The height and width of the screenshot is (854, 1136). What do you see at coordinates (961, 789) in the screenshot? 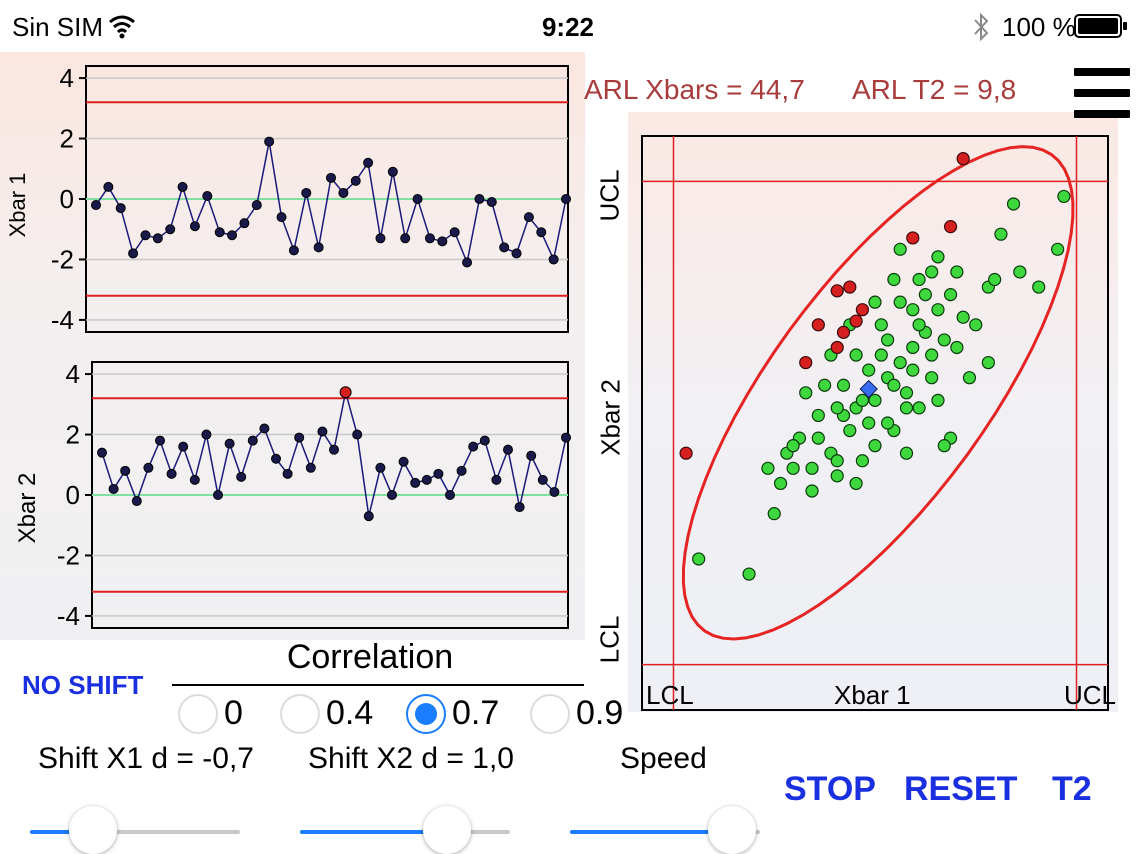
I see `reset-button: RESET` at bounding box center [961, 789].